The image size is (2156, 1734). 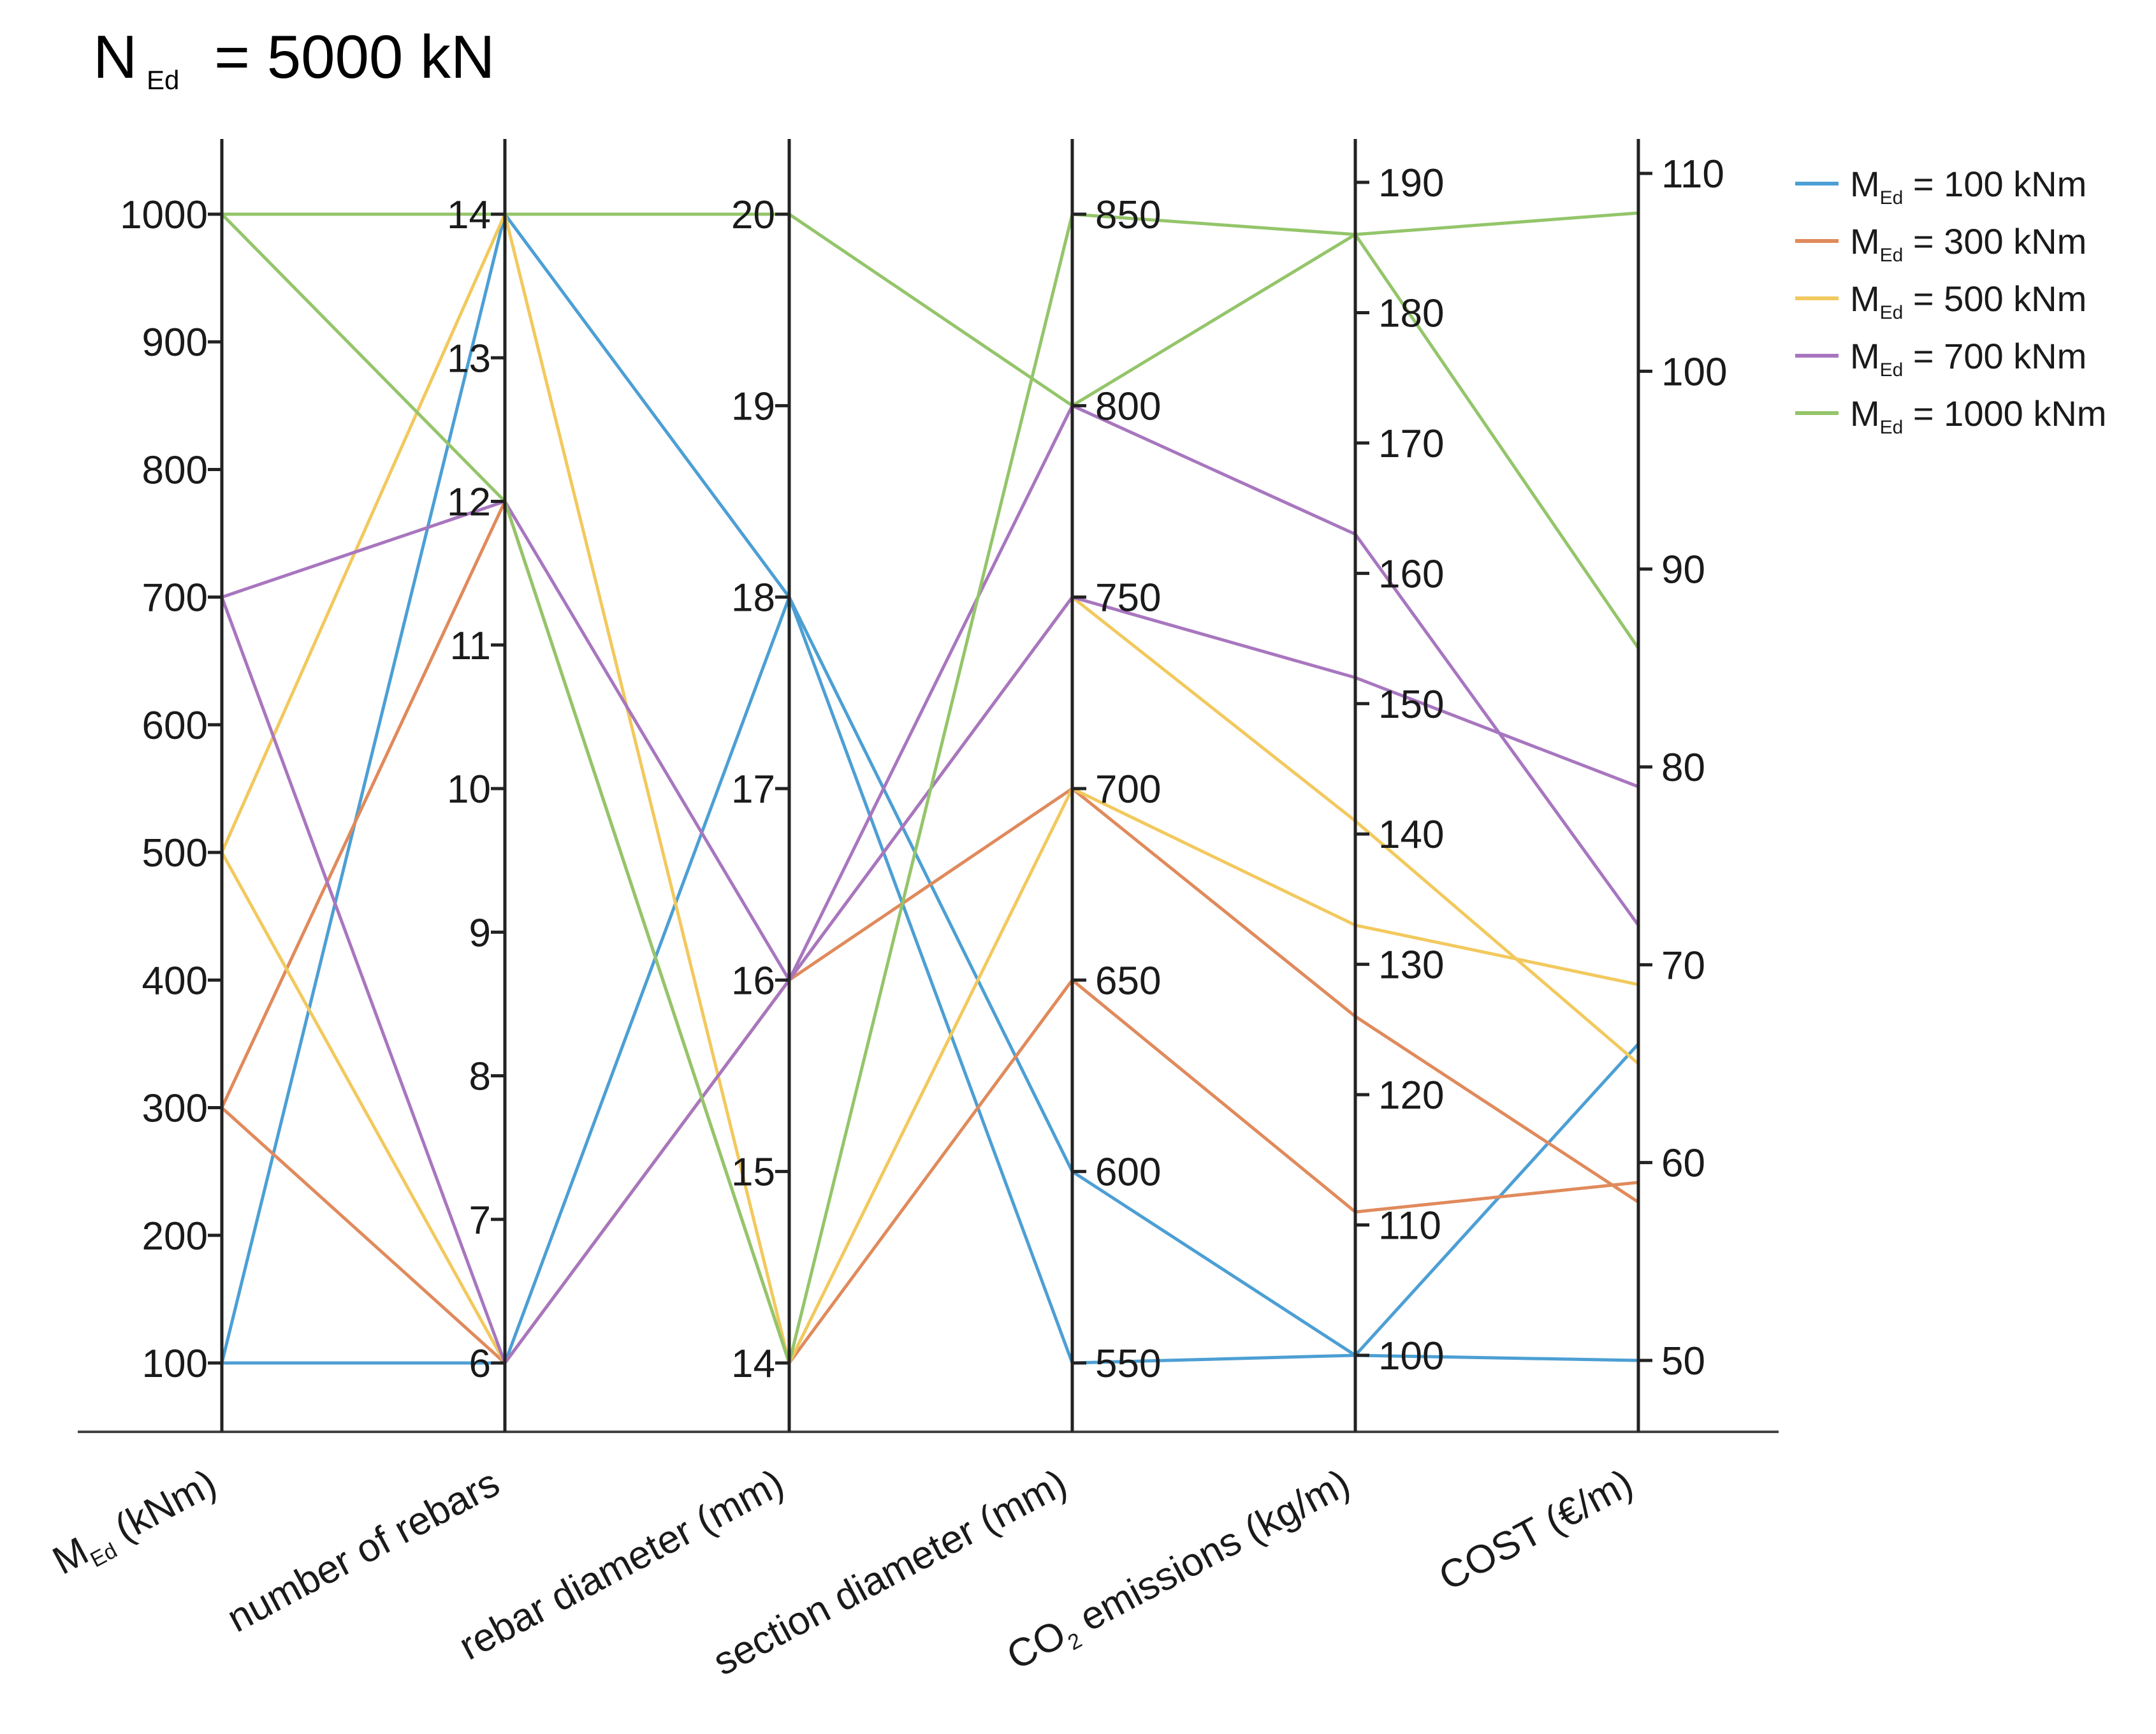 I want to click on legend-label-1: MEd = 300 kNm, so click(x=1968, y=243).